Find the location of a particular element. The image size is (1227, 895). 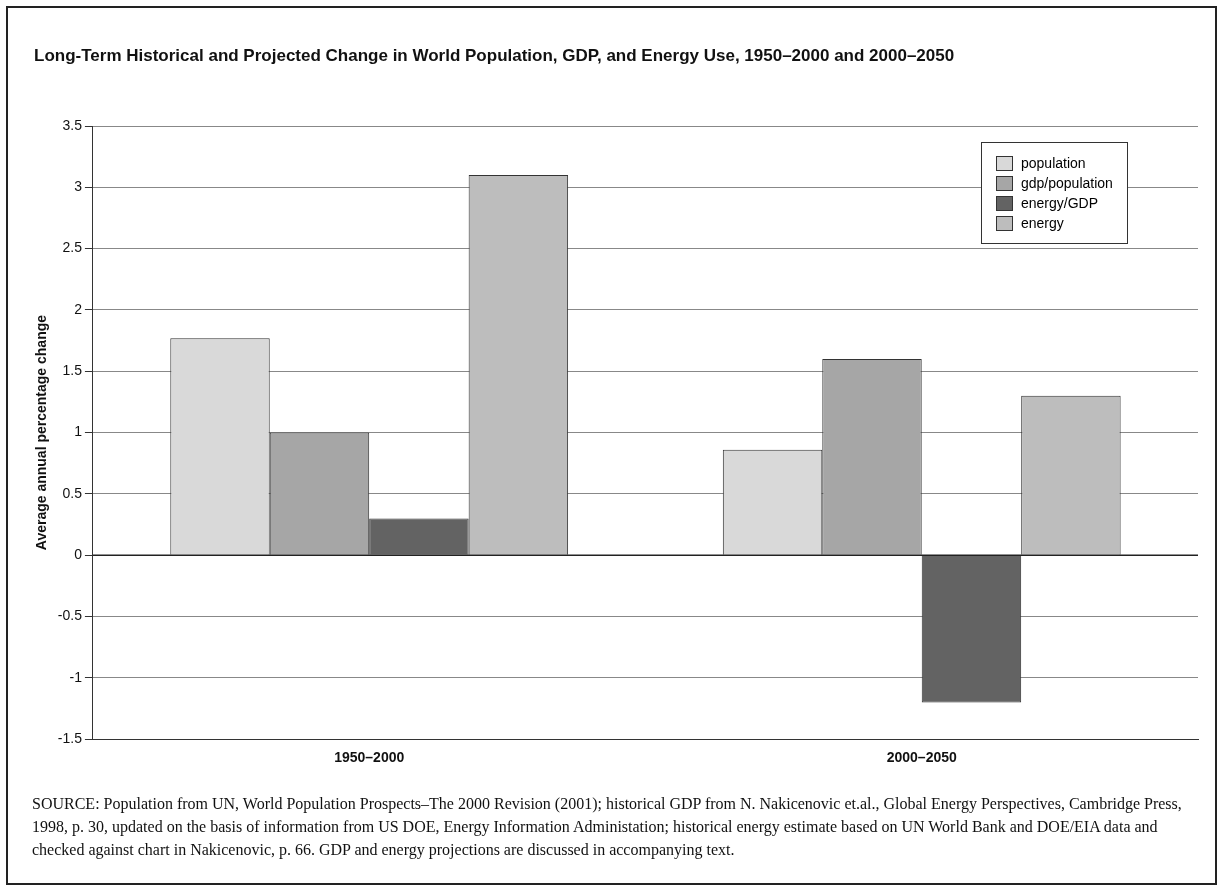

legend-label: energy/GDP is located at coordinates (1060, 203).